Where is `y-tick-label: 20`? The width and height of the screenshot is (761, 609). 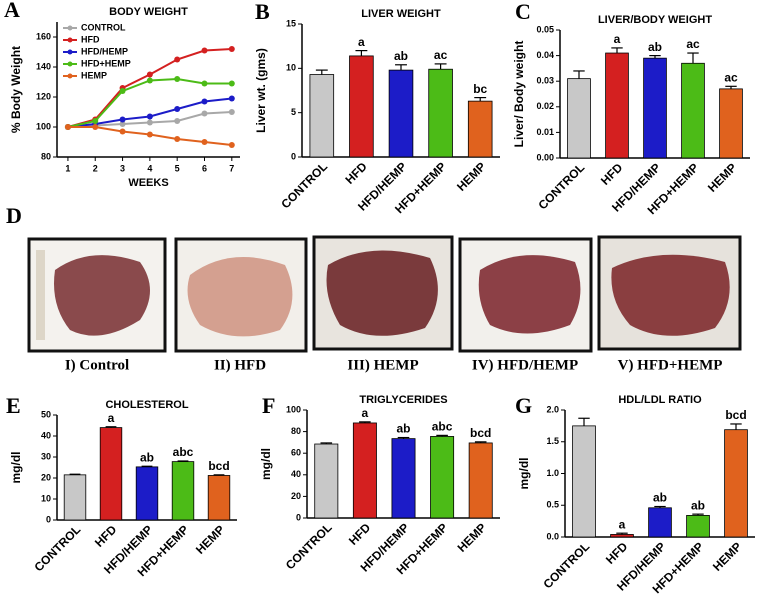
y-tick-label: 20 is located at coordinates (296, 496).